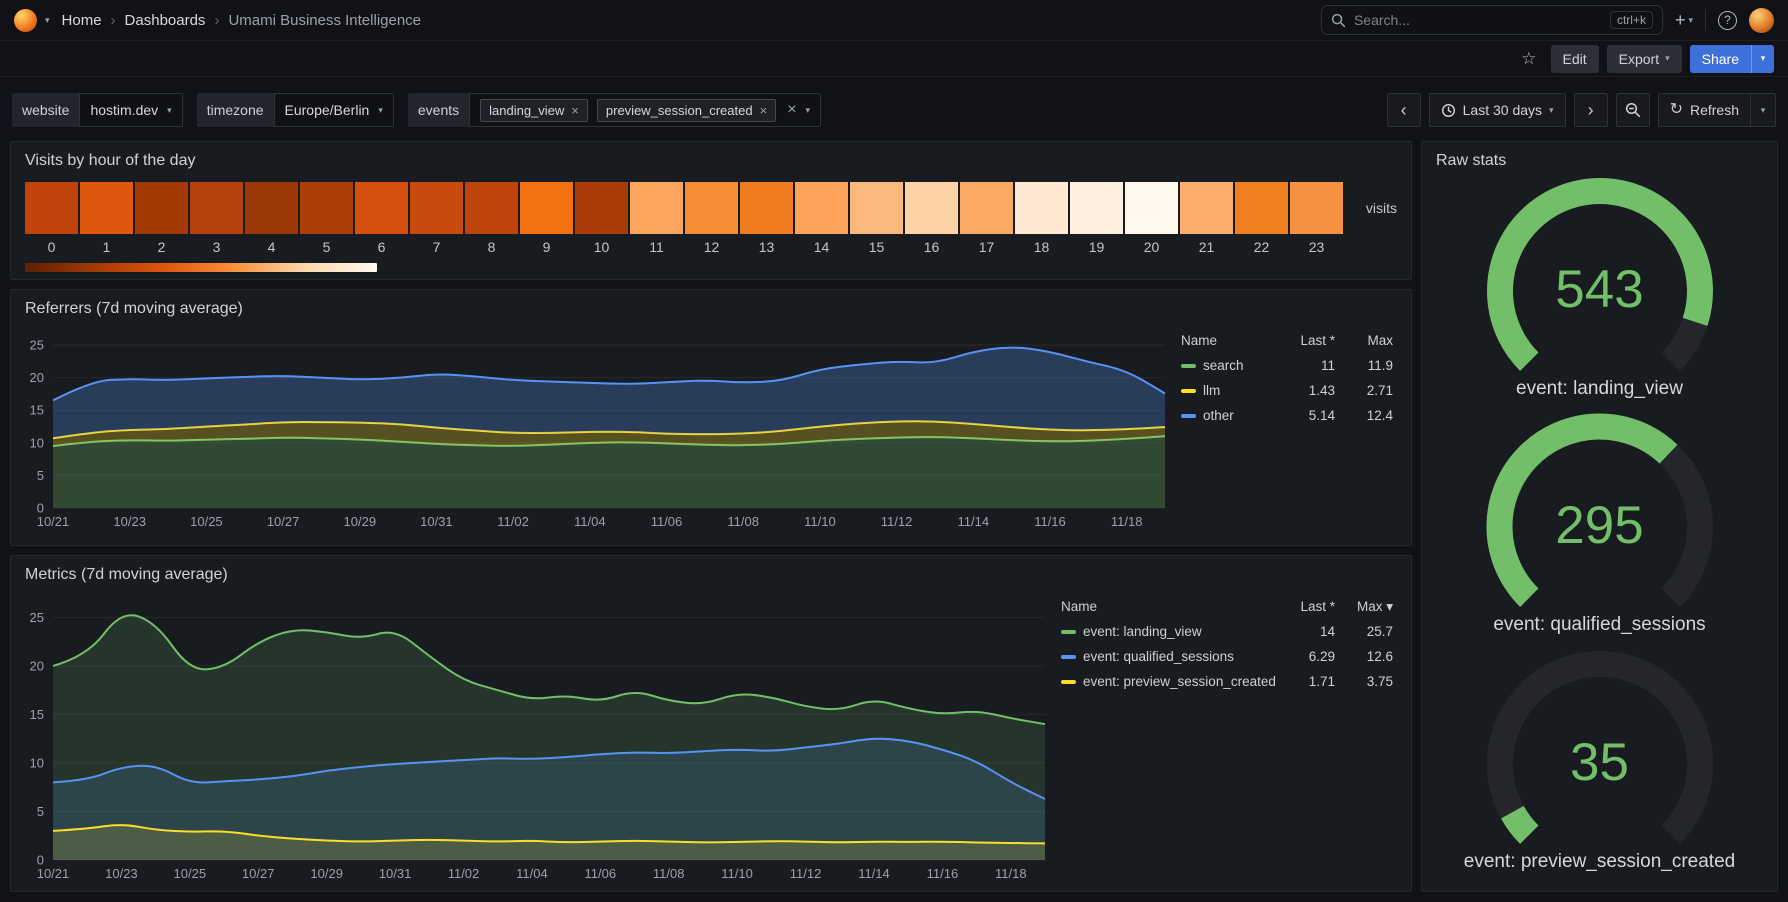  I want to click on time-back-button: ‹, so click(1403, 110).